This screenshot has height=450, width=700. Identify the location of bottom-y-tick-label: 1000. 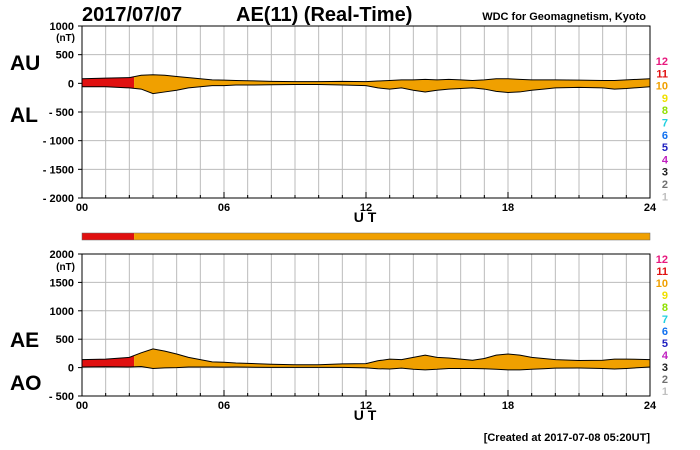
(62, 312).